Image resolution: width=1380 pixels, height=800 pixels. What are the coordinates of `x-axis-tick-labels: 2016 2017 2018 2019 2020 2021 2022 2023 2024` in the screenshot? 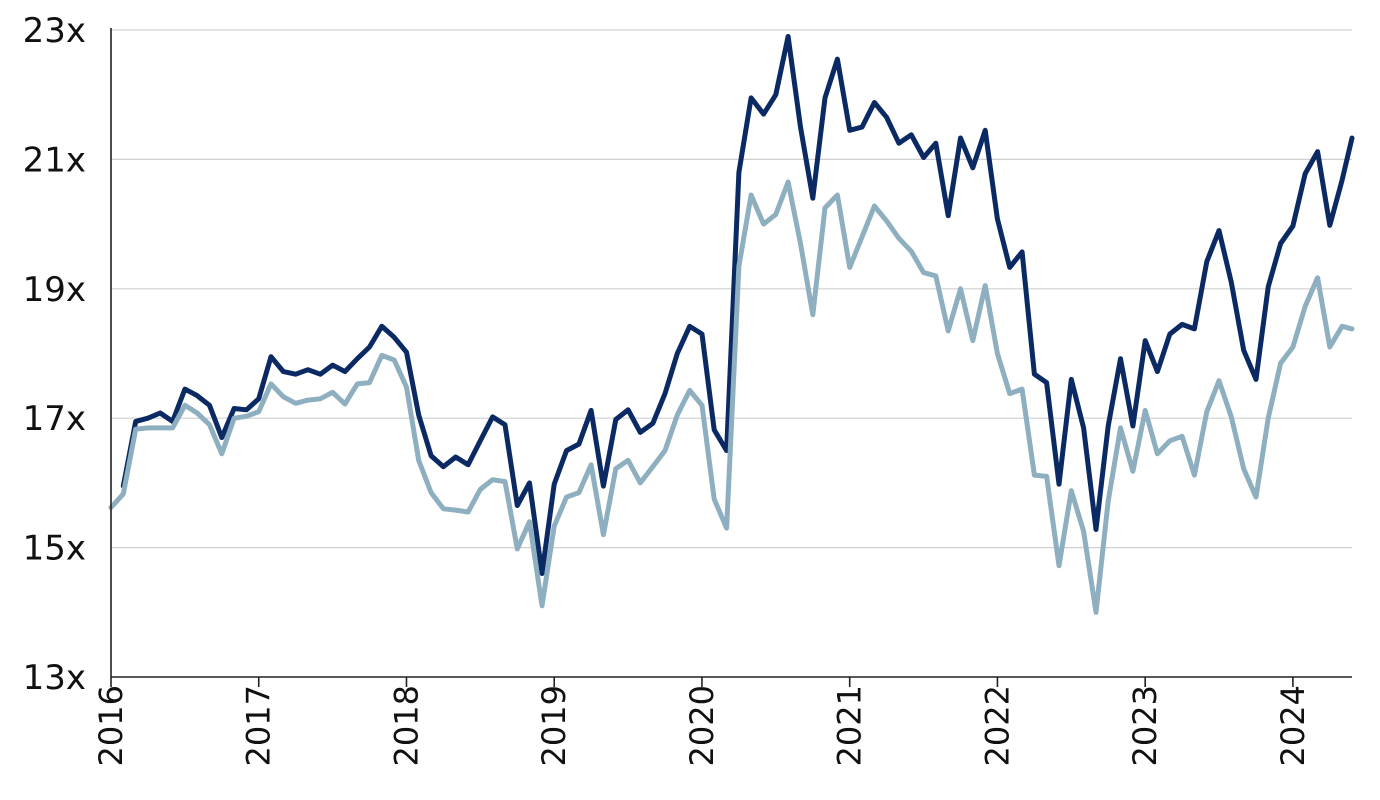 It's located at (702, 725).